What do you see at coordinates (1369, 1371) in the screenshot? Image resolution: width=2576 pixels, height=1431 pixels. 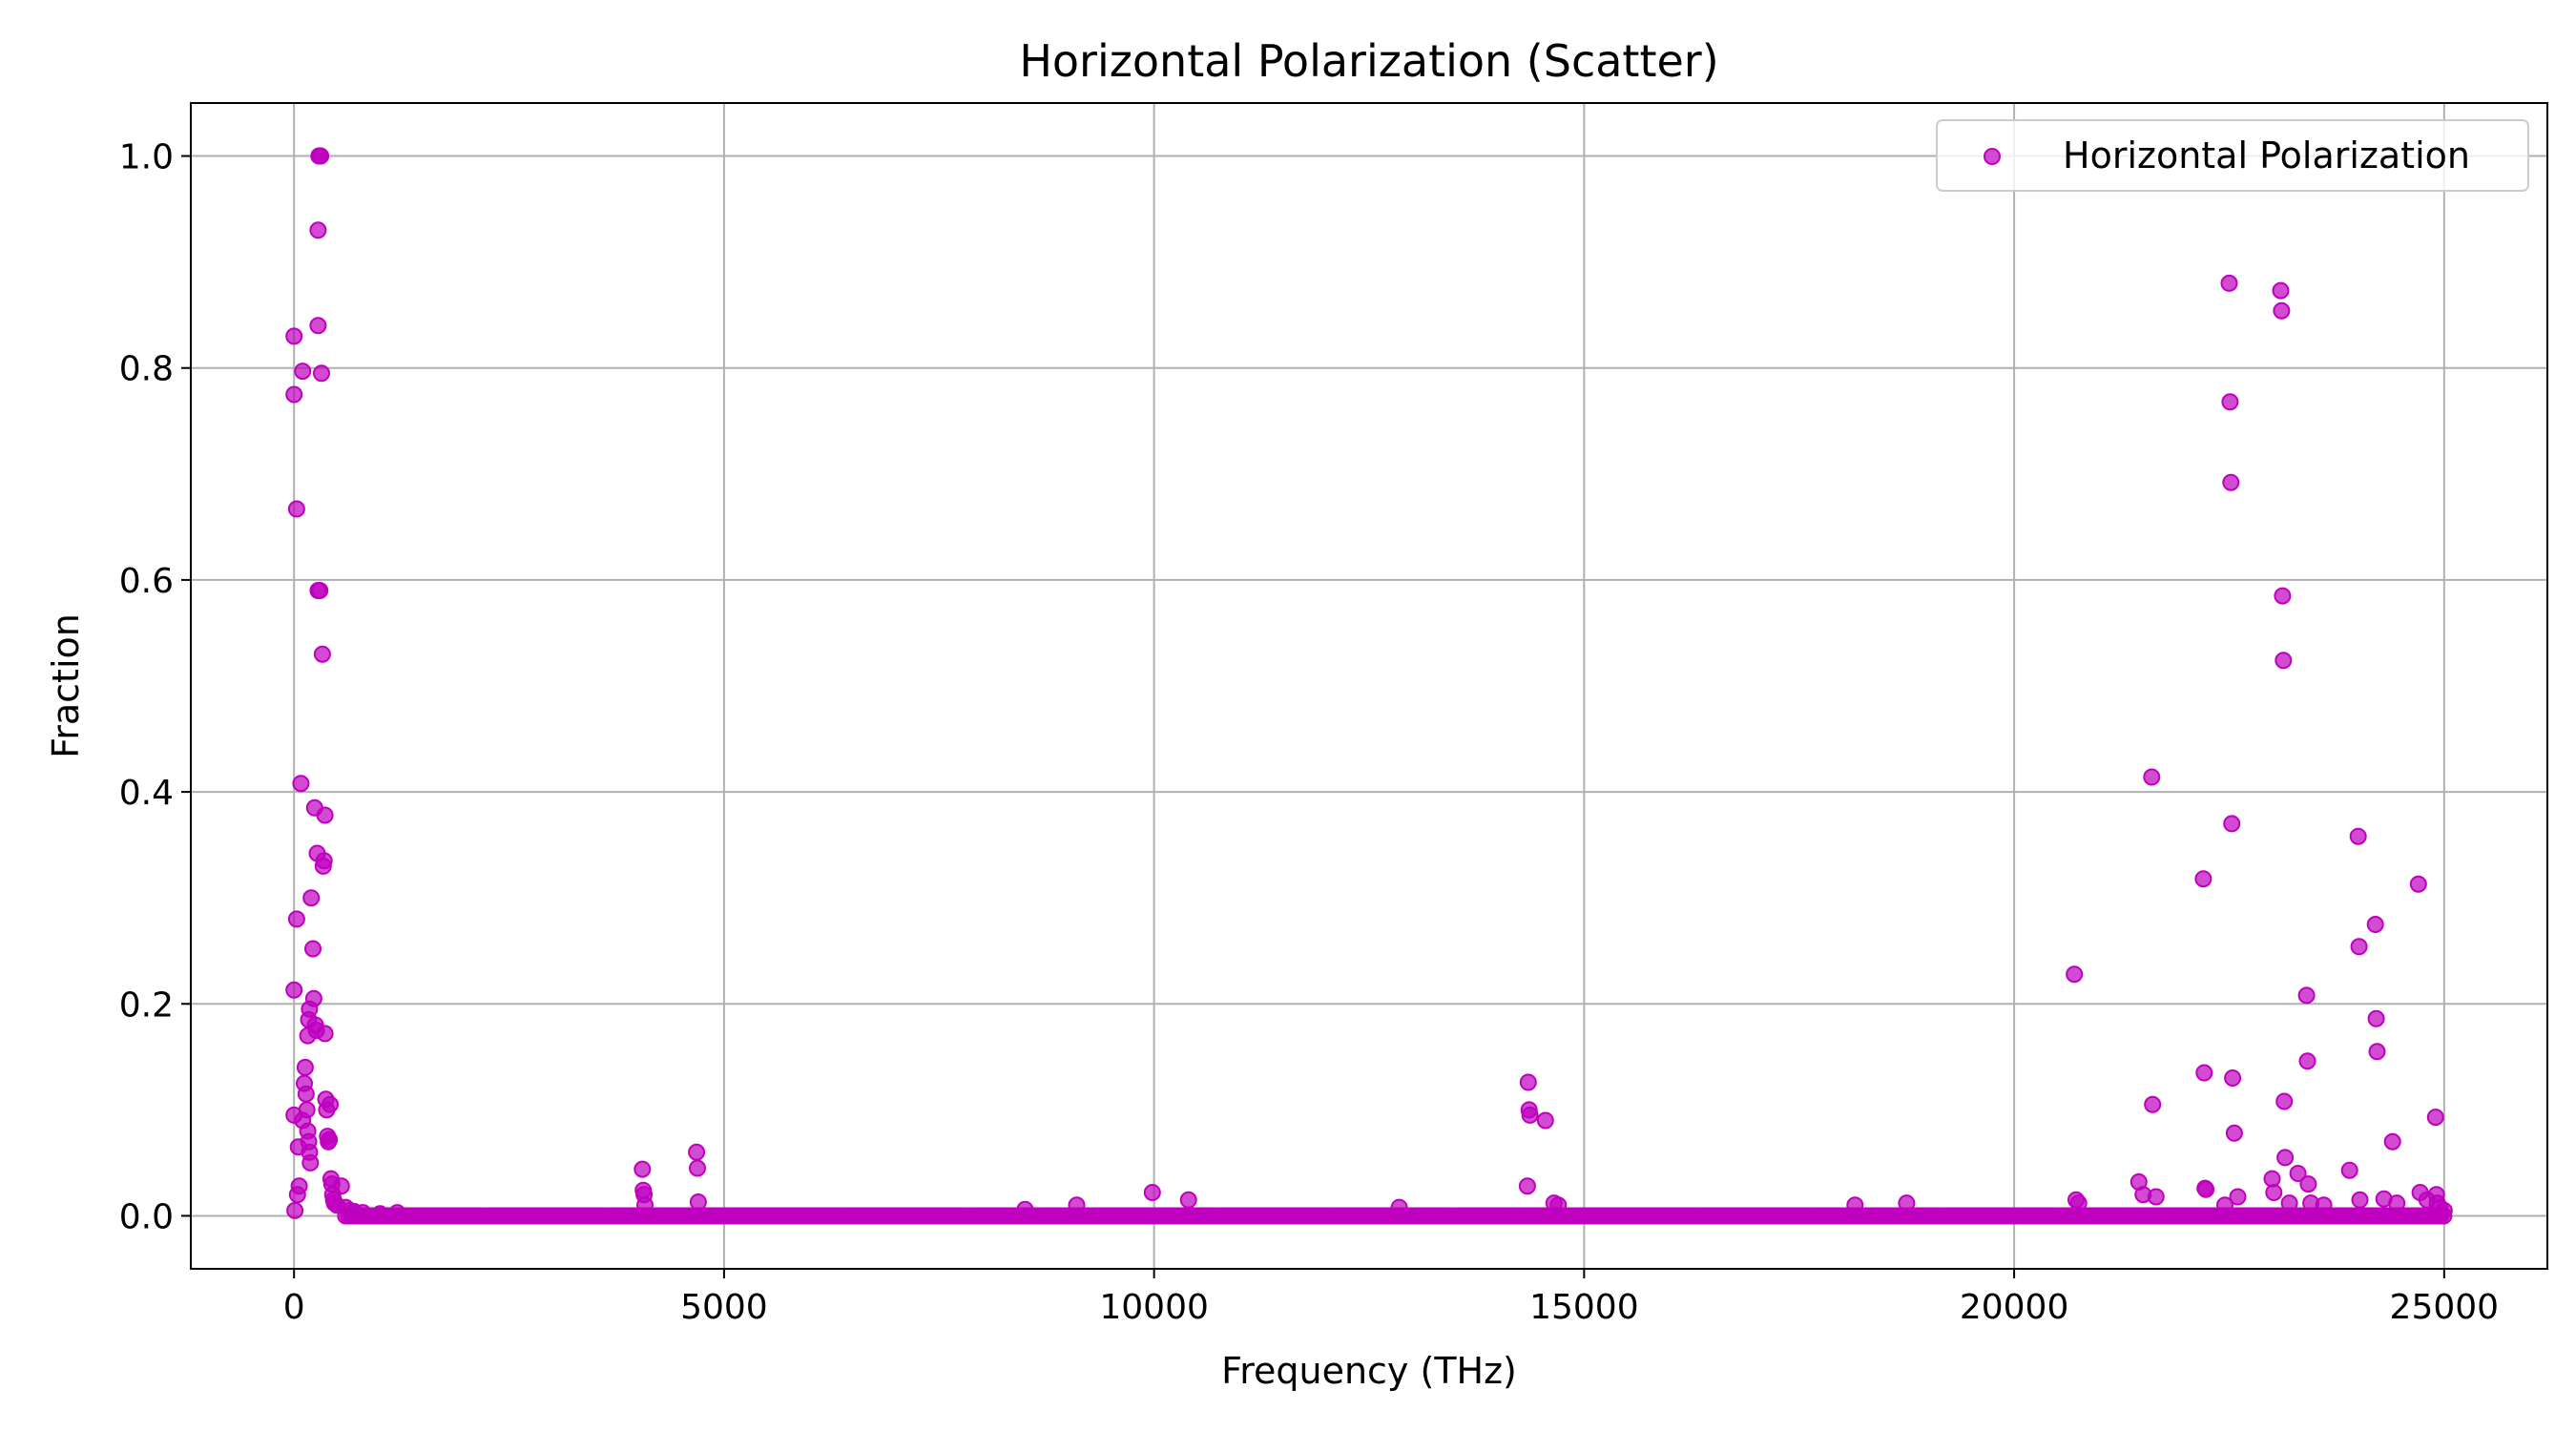 I see `x-axis-label: Frequency (THz)` at bounding box center [1369, 1371].